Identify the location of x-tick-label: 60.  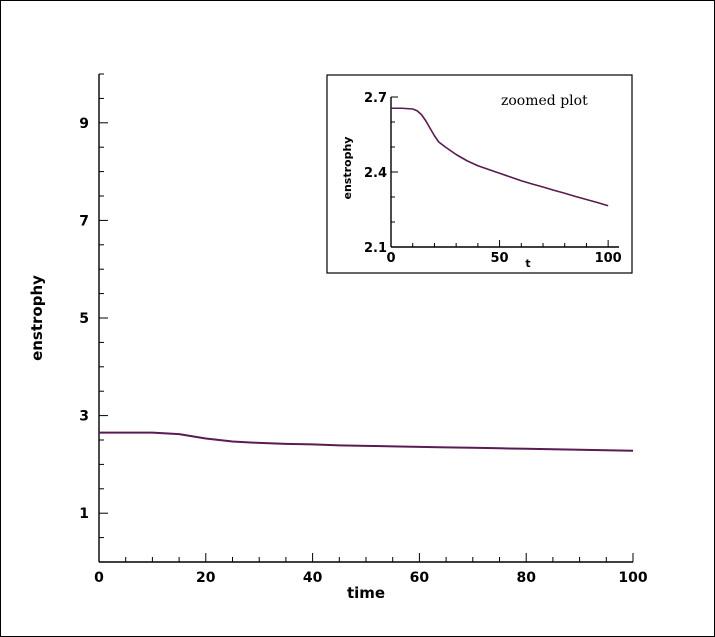
(420, 578).